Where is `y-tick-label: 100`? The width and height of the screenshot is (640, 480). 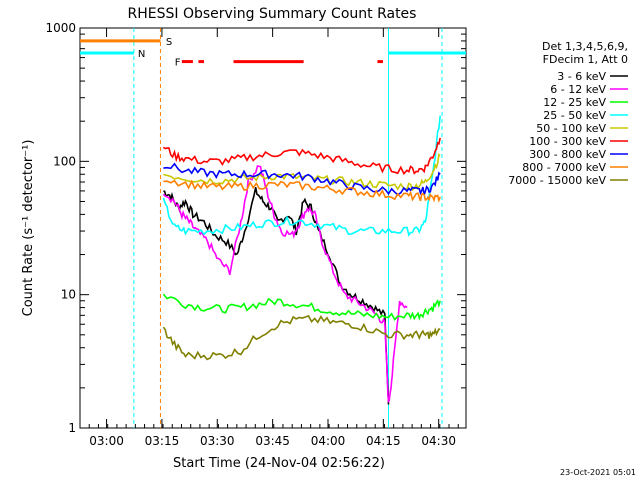 y-tick-label: 100 is located at coordinates (64, 161).